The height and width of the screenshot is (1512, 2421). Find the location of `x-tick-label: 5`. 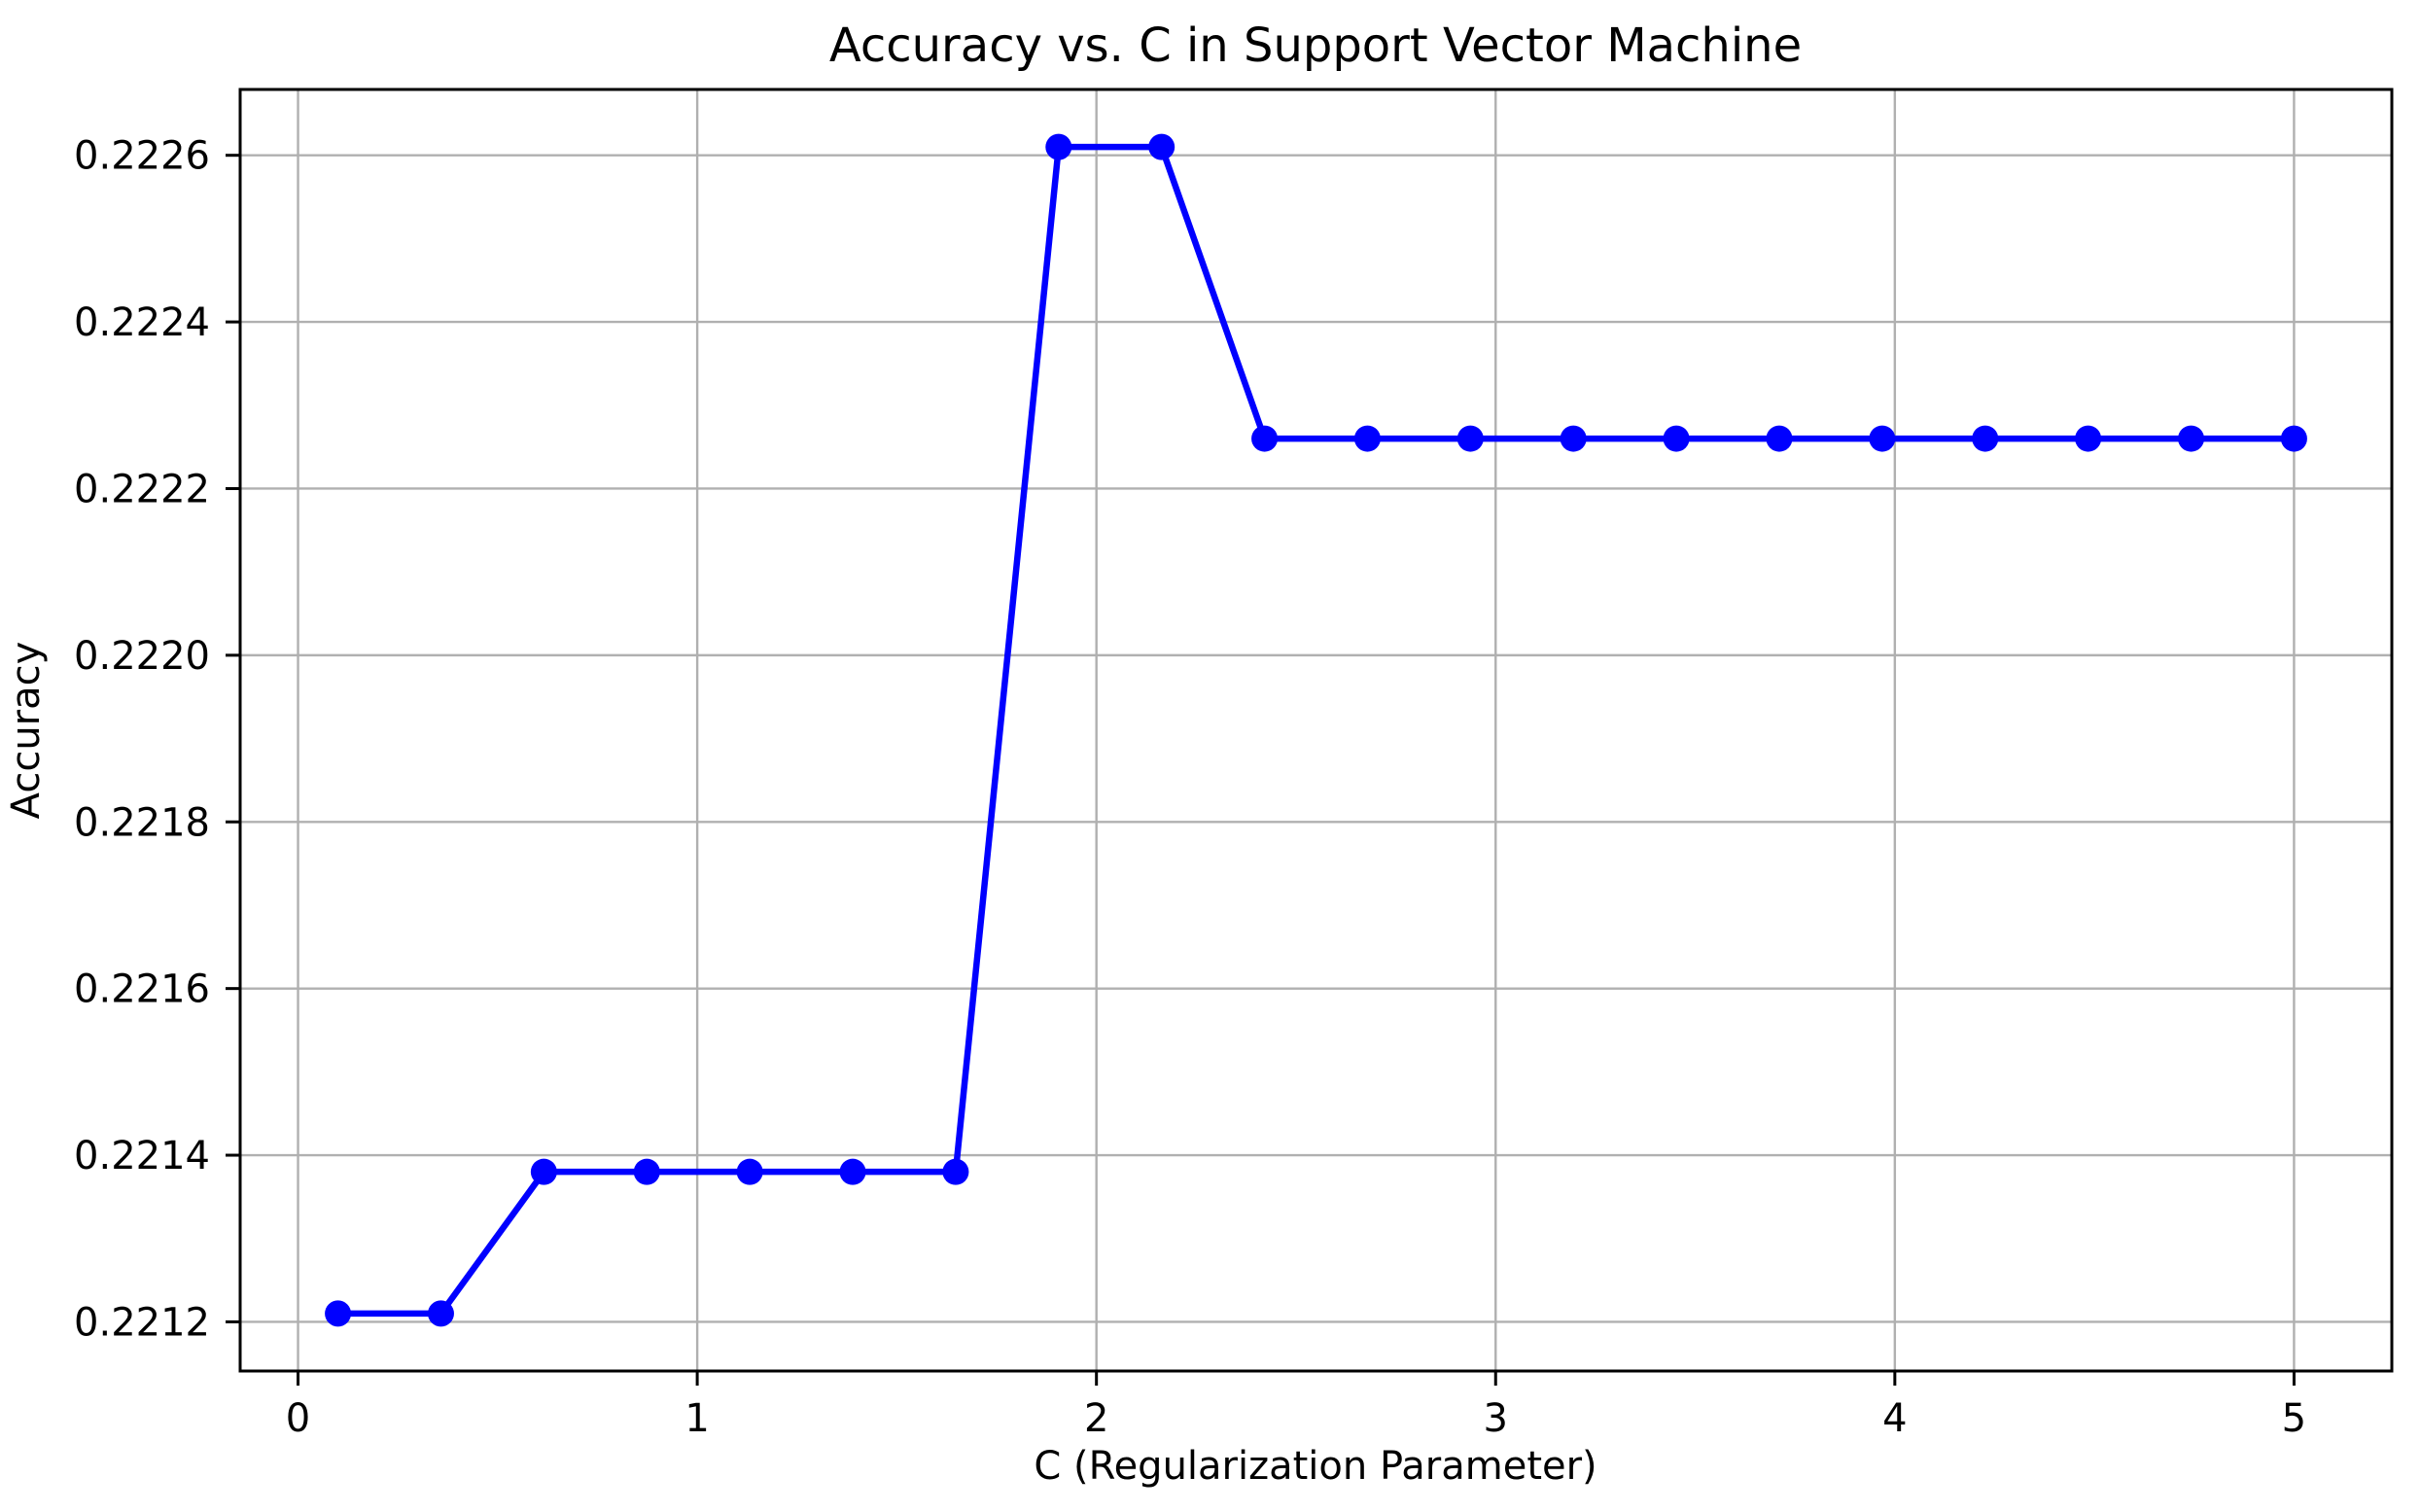

x-tick-label: 5 is located at coordinates (2294, 1418).